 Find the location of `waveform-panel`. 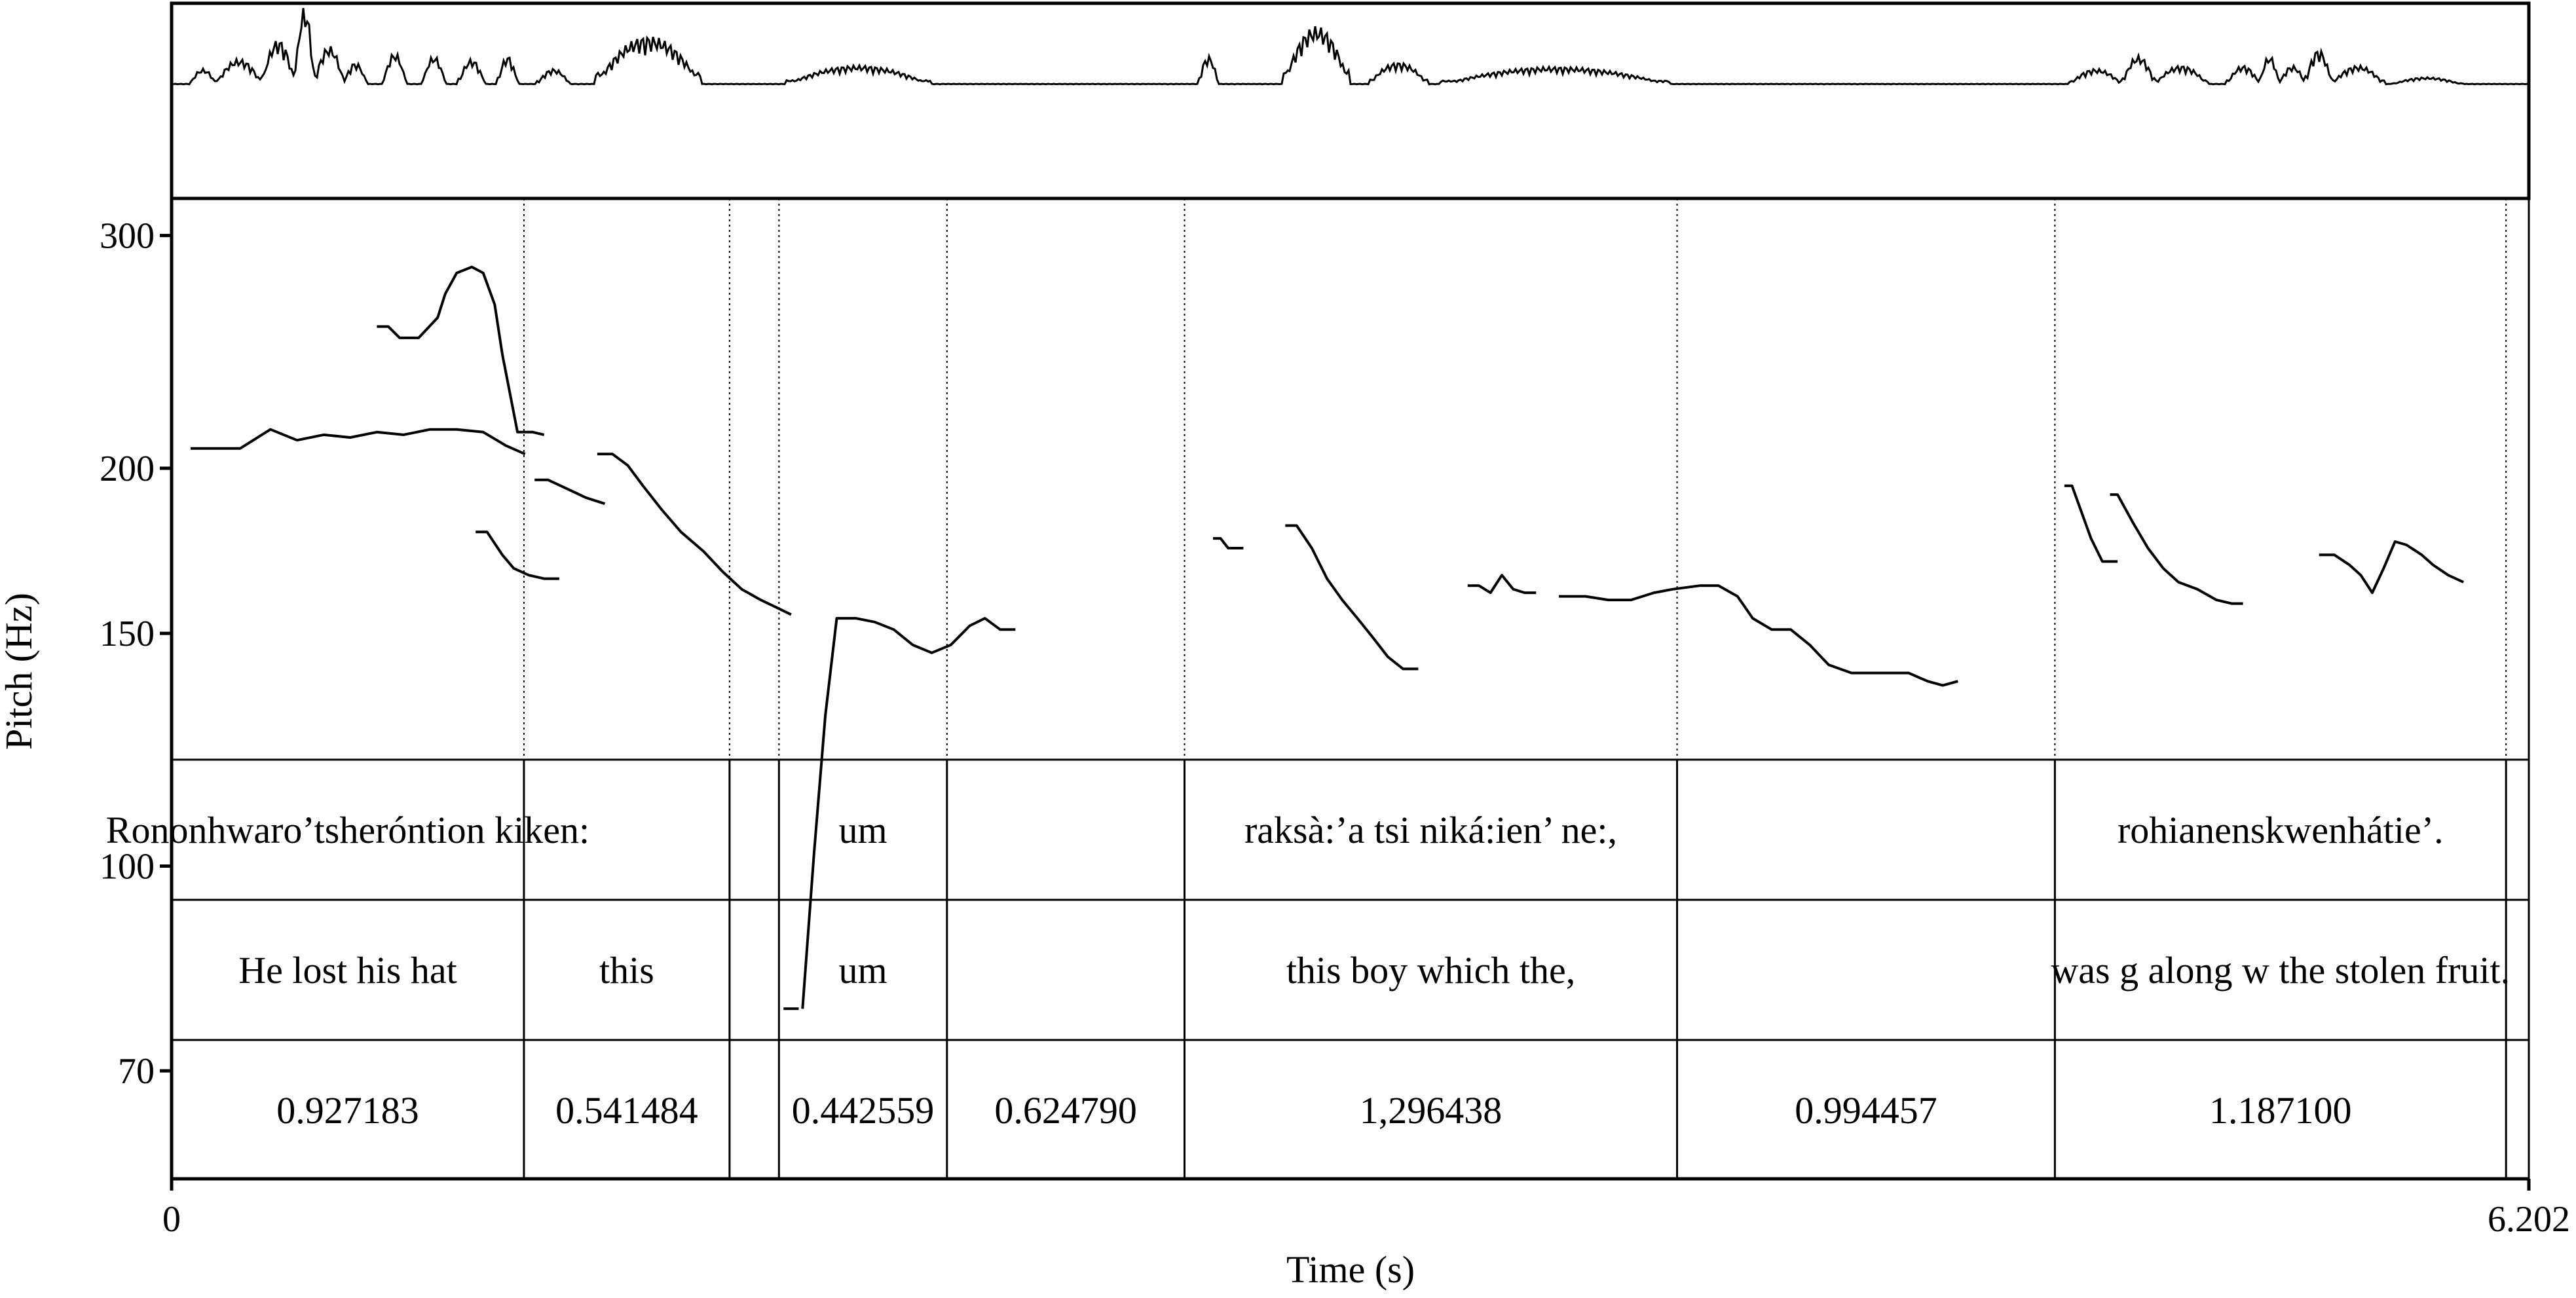

waveform-panel is located at coordinates (1350, 100).